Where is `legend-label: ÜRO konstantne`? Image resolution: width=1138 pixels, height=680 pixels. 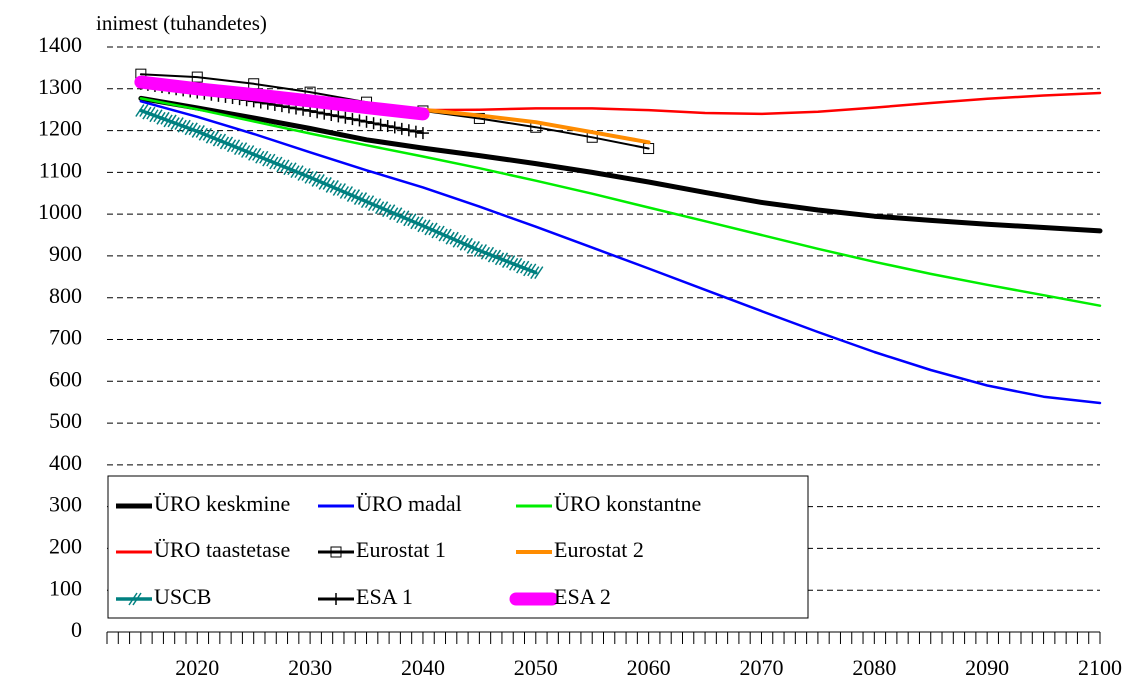 legend-label: ÜRO konstantne is located at coordinates (627, 503).